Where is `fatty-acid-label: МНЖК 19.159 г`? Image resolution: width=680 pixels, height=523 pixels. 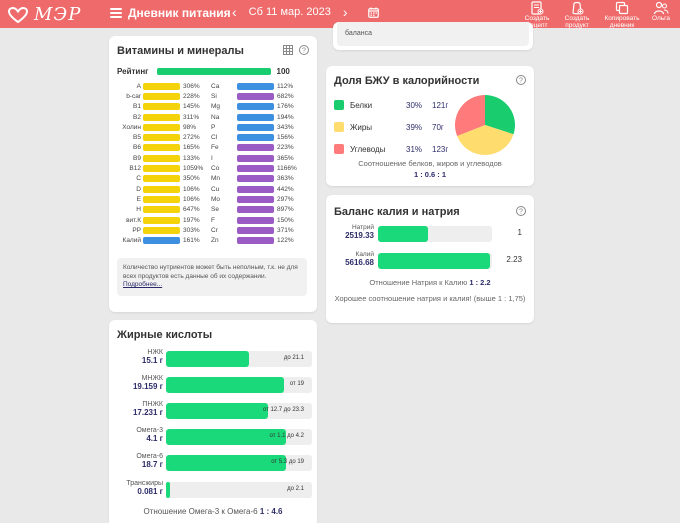
fatty-acid-label: МНЖК 19.159 г is located at coordinates (138, 383).